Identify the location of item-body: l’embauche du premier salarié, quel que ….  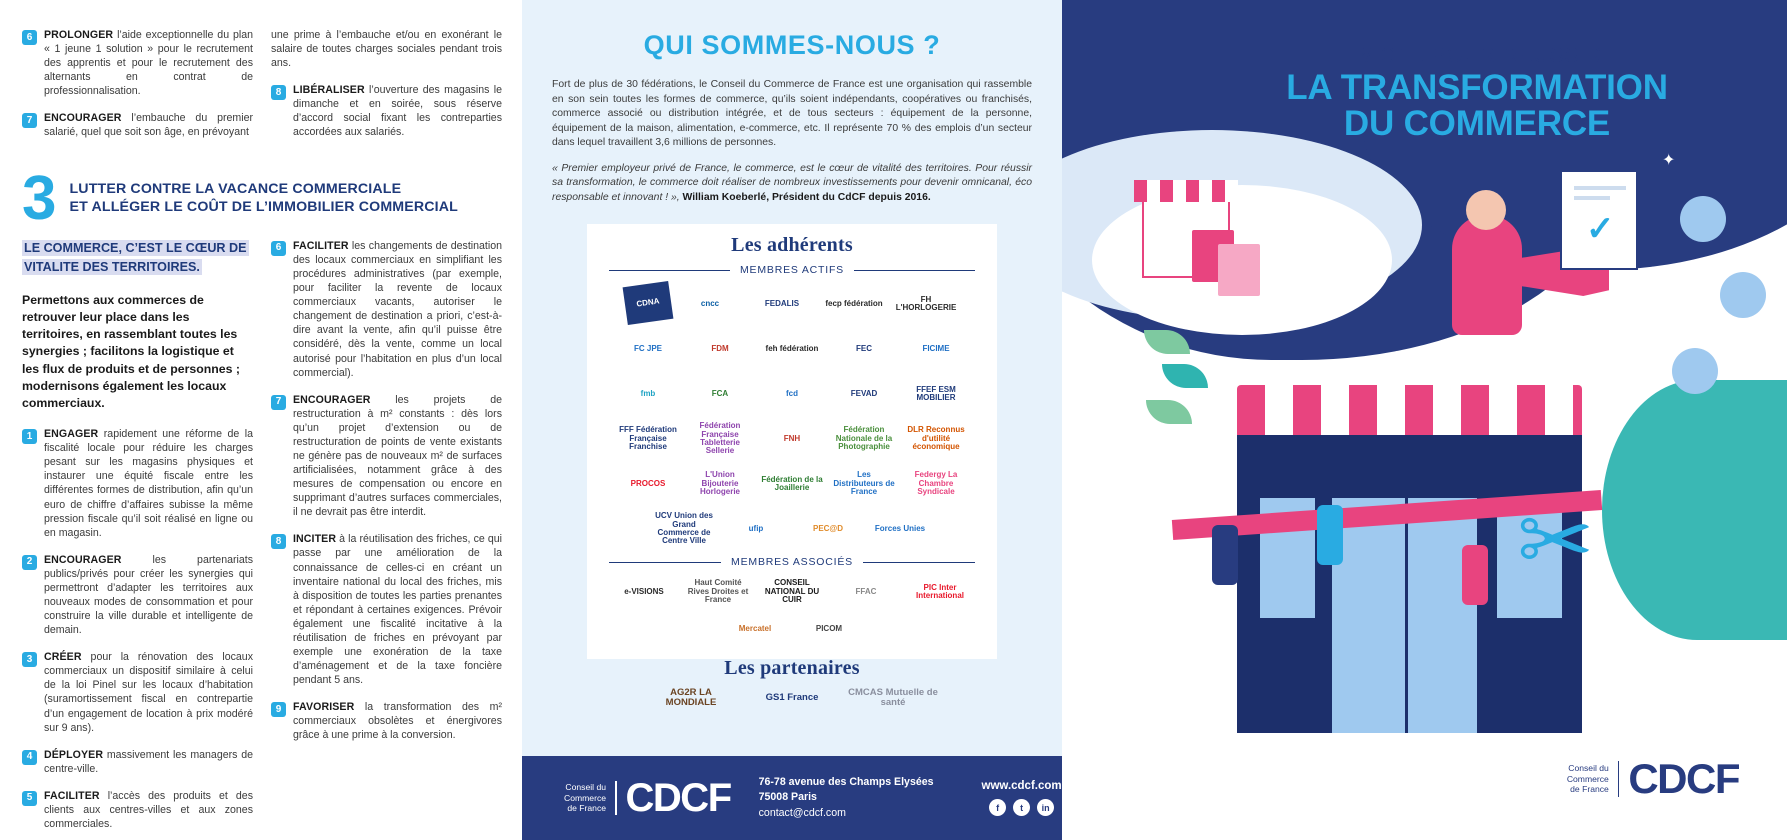
(148, 125).